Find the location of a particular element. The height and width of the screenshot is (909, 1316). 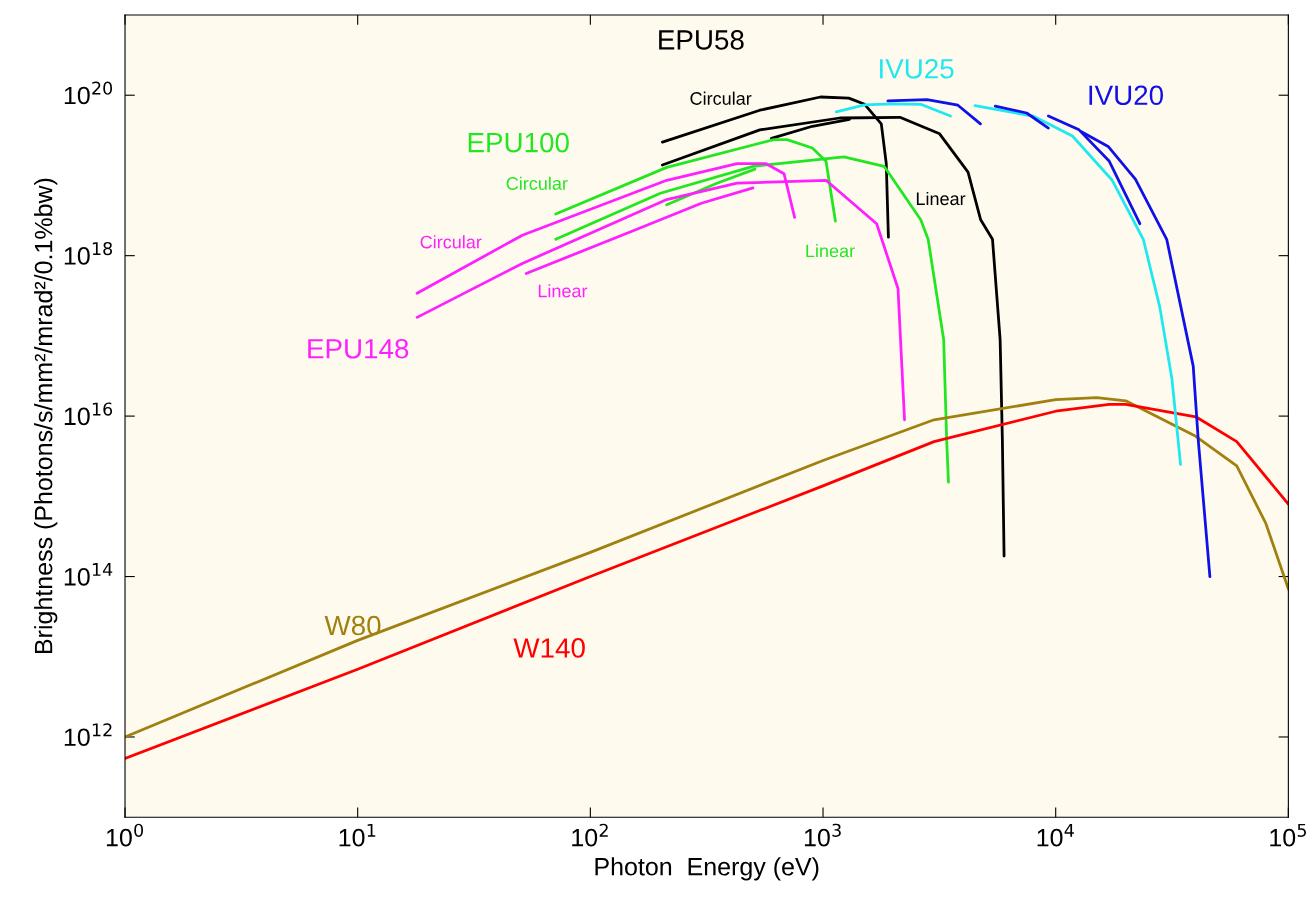

y-tick-label: 10$^{14}$ is located at coordinates (88, 574).